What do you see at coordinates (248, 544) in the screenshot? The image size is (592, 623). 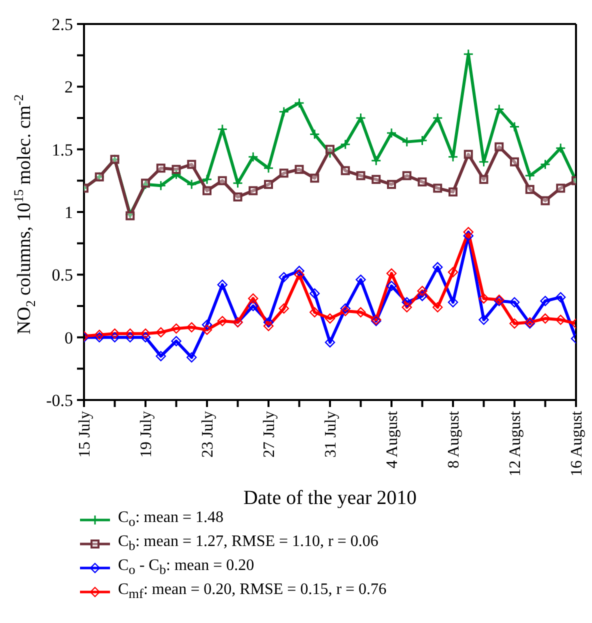 I see `legend-label: C$_{b}$: mean = 1.27, RMSE = 1.10, r = 0.06` at bounding box center [248, 544].